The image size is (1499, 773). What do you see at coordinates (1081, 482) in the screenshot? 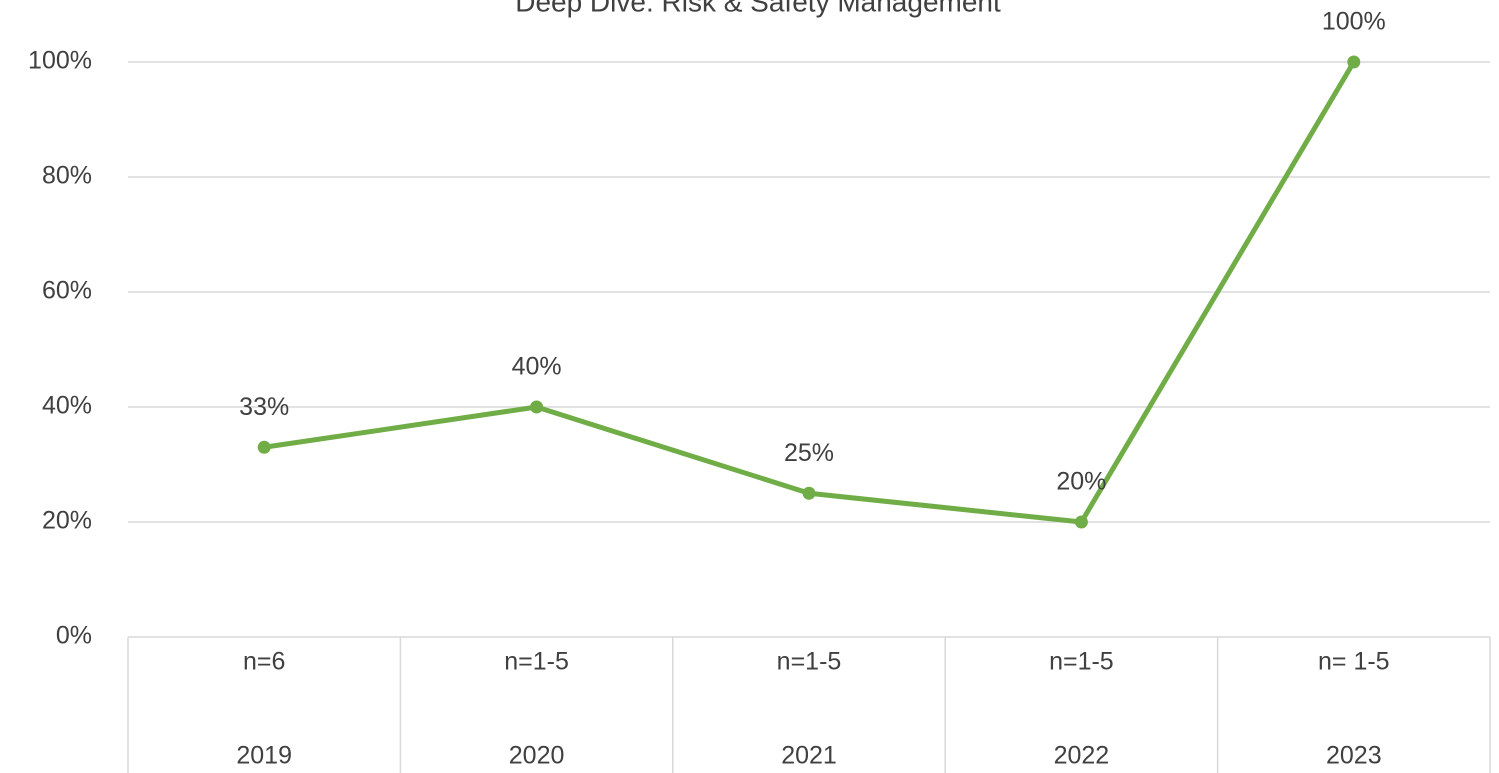
I see `data-label: 20%` at bounding box center [1081, 482].